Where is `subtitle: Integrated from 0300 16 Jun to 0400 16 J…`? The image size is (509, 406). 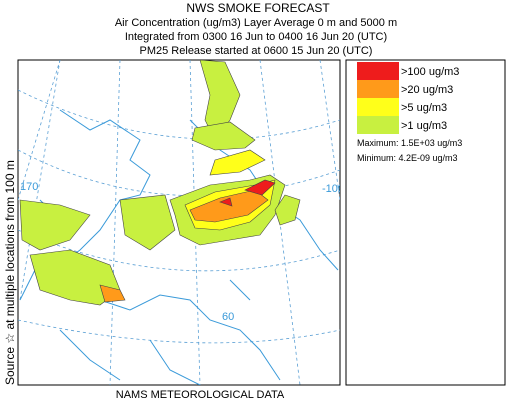
subtitle: Integrated from 0300 16 Jun to 0400 16 J… is located at coordinates (256, 37).